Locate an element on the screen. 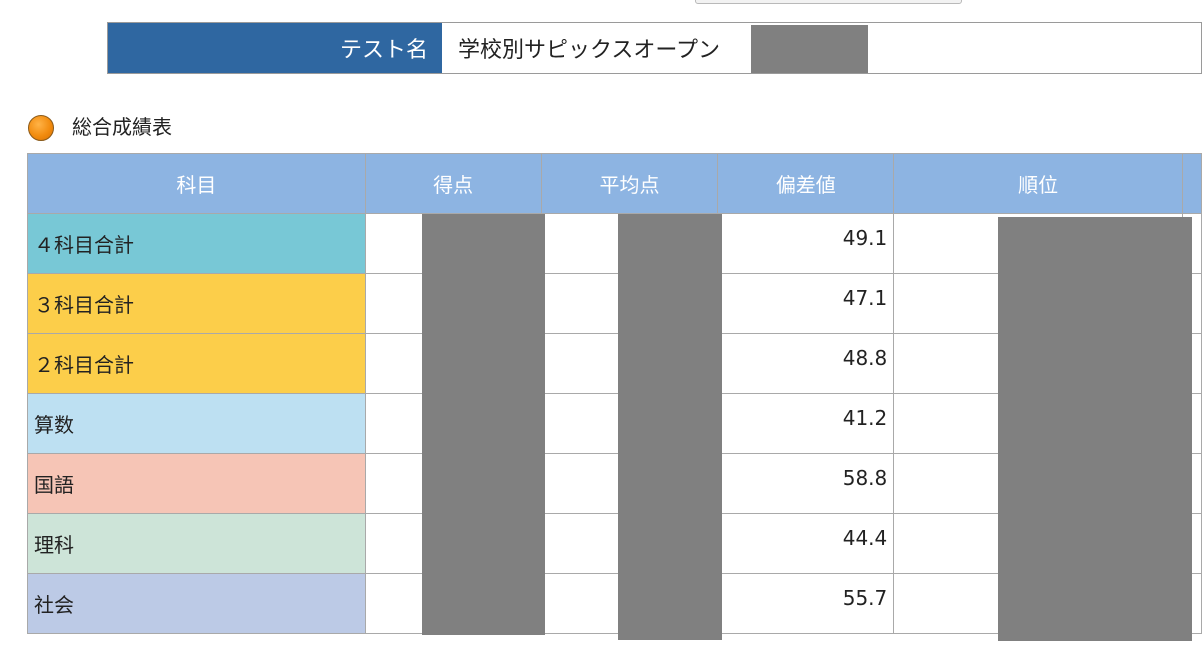 Image resolution: width=1202 pixels, height=651 pixels. header-rank: 順位 is located at coordinates (1038, 183).